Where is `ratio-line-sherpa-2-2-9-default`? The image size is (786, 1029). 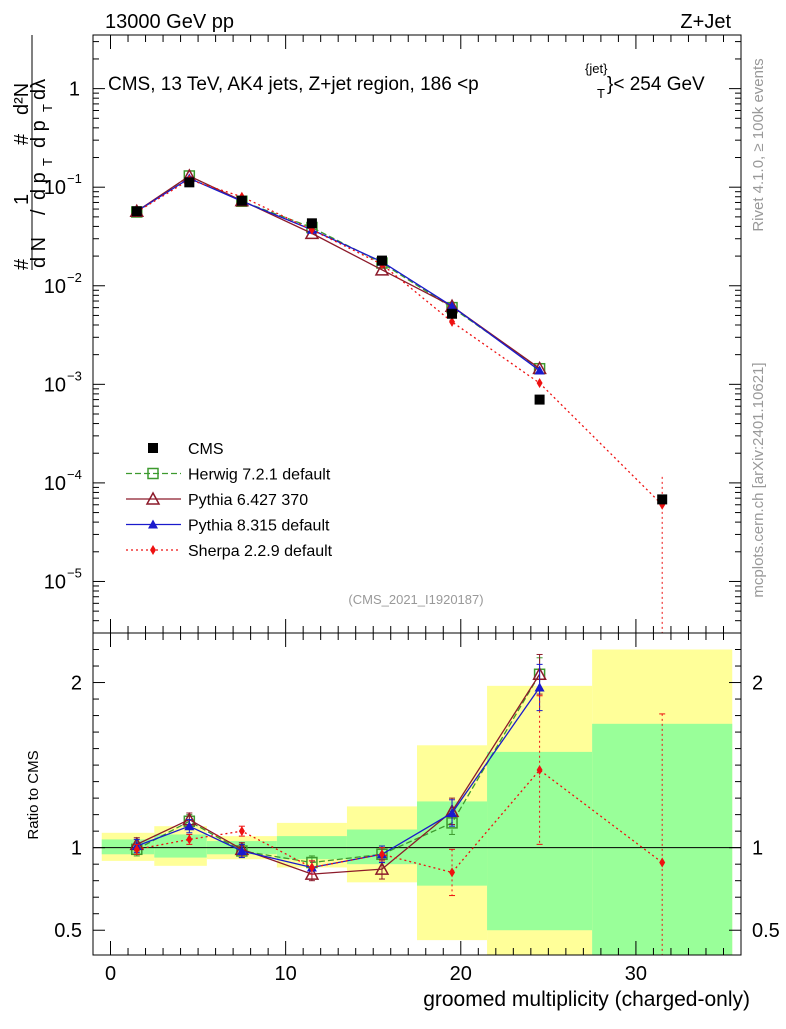 ratio-line-sherpa-2-2-9-default is located at coordinates (399, 821).